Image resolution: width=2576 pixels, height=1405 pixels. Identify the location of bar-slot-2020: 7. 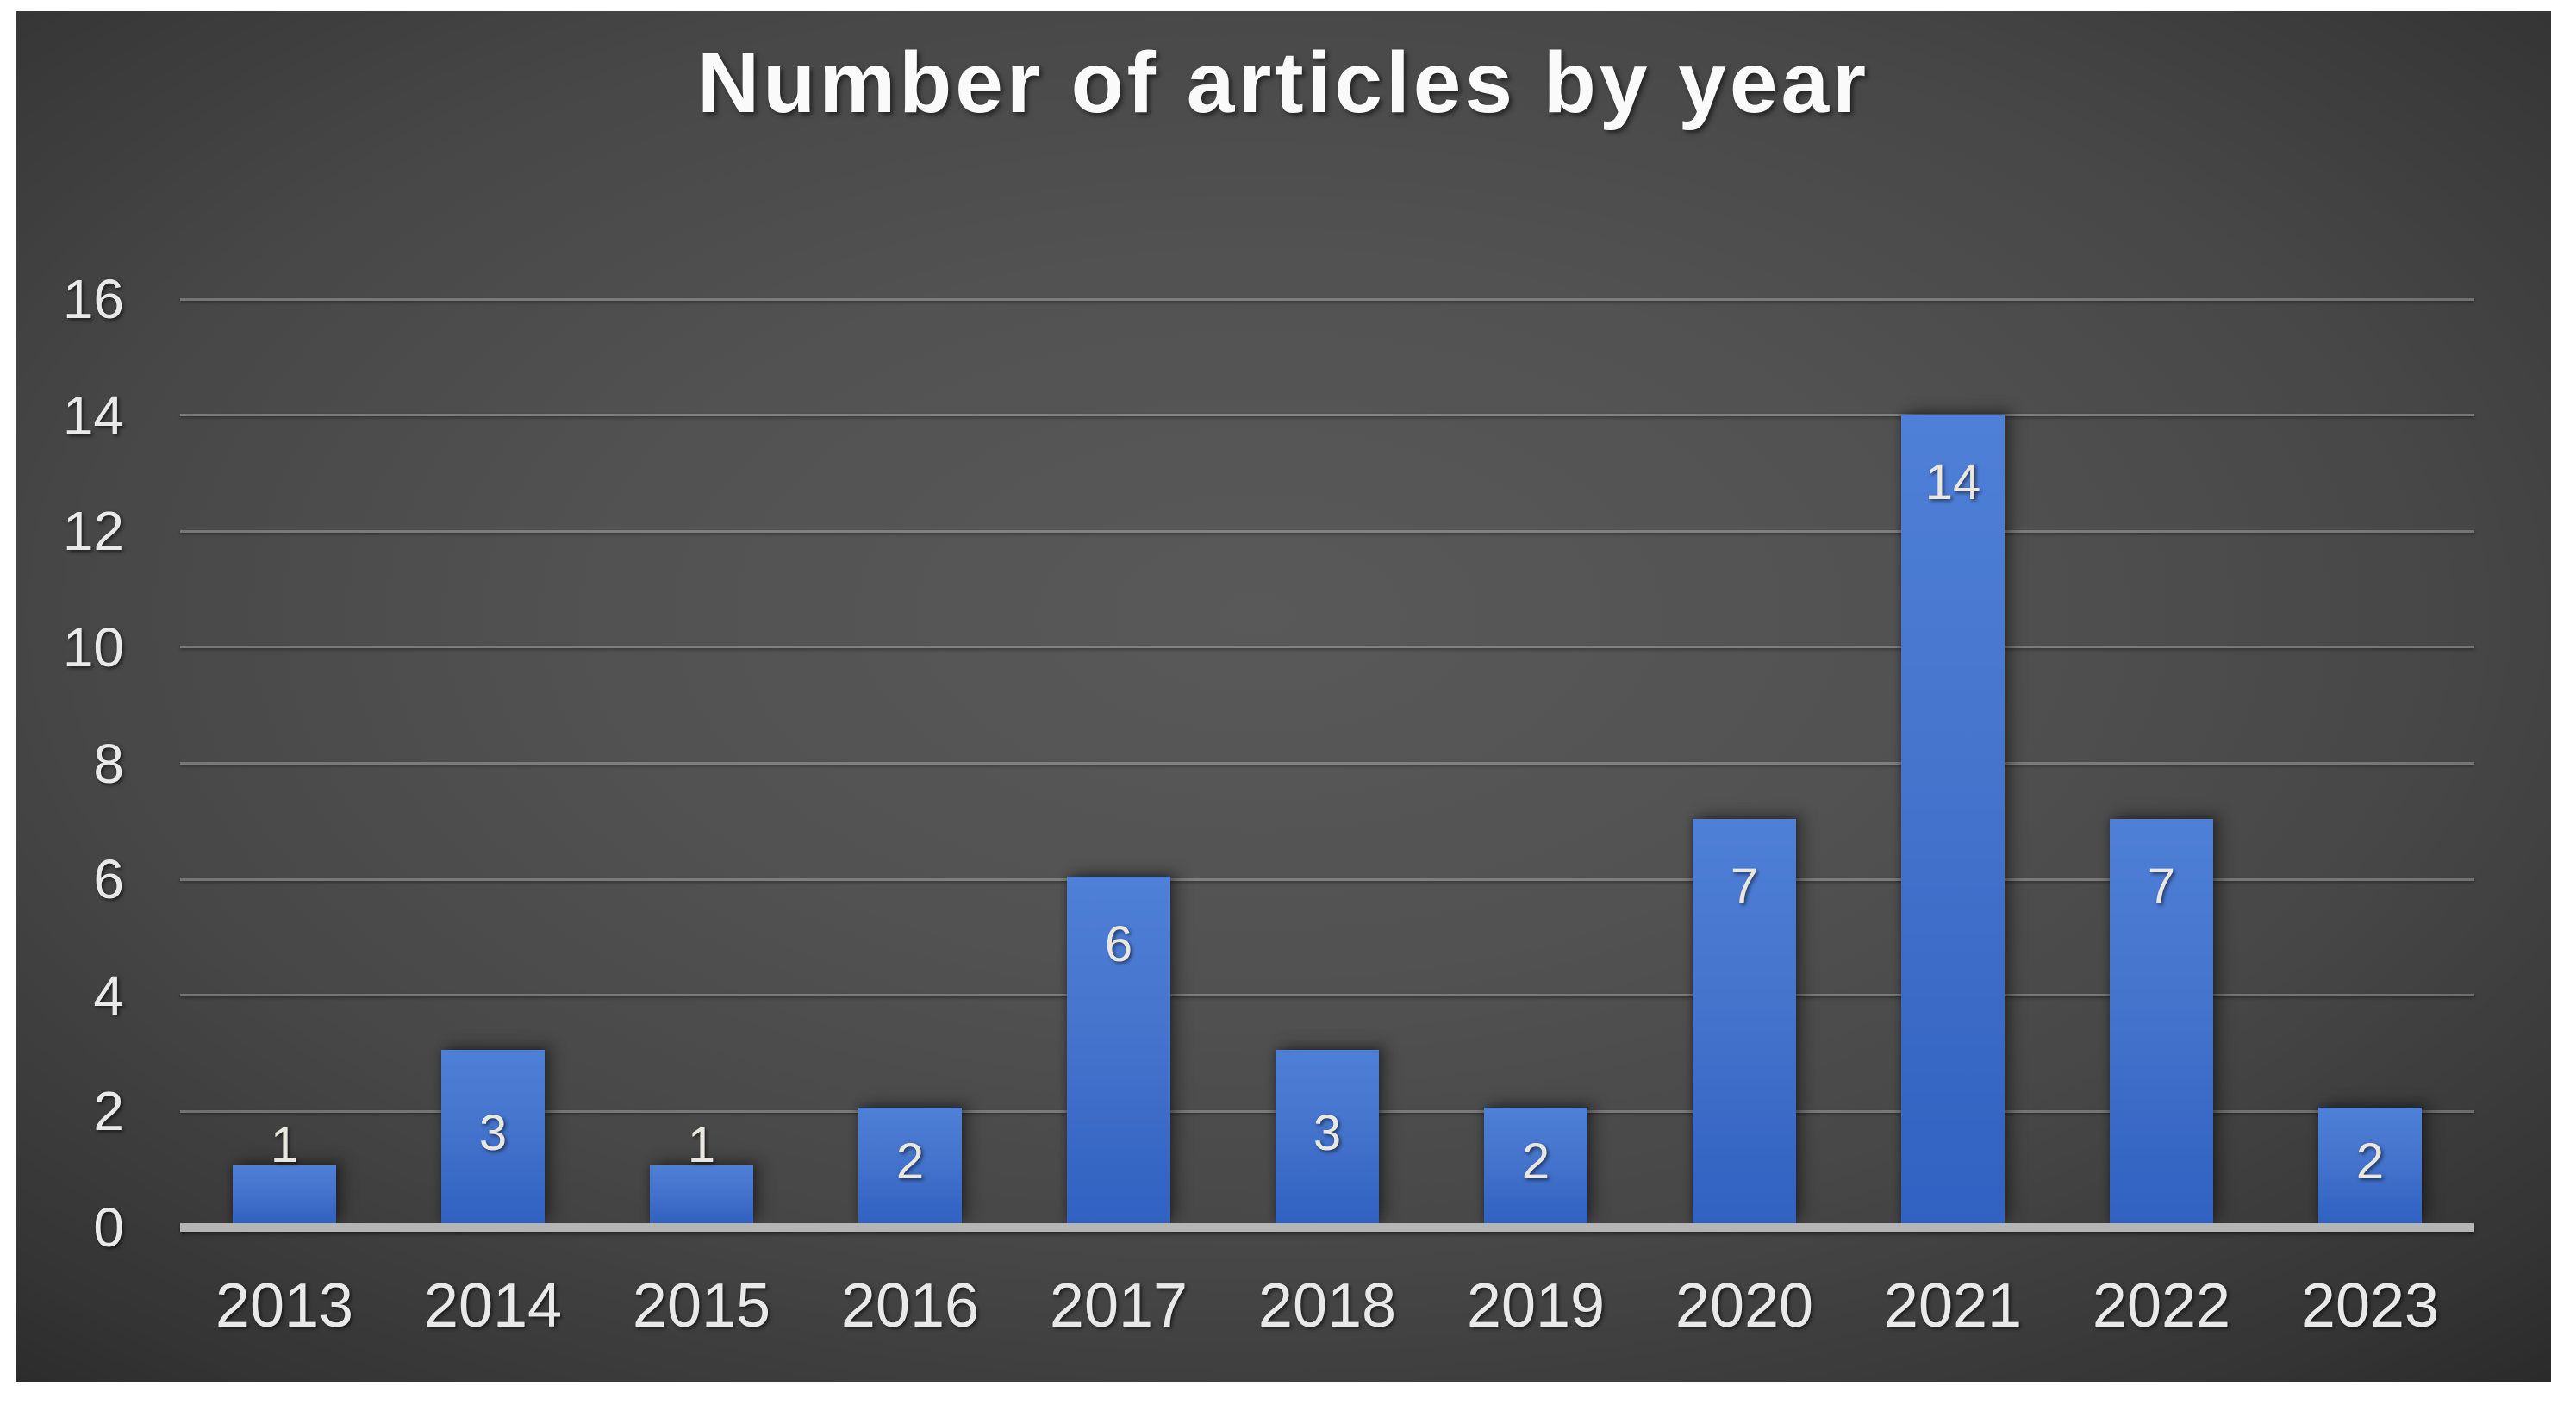
(1744, 763).